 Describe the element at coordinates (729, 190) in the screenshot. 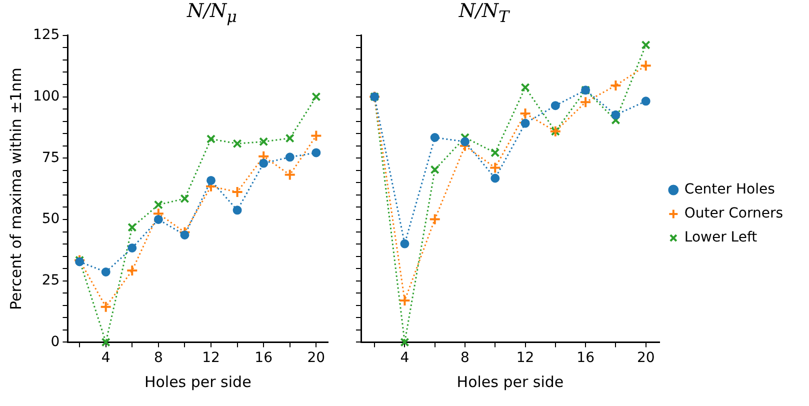

I see `legend-label: Center Holes` at that location.